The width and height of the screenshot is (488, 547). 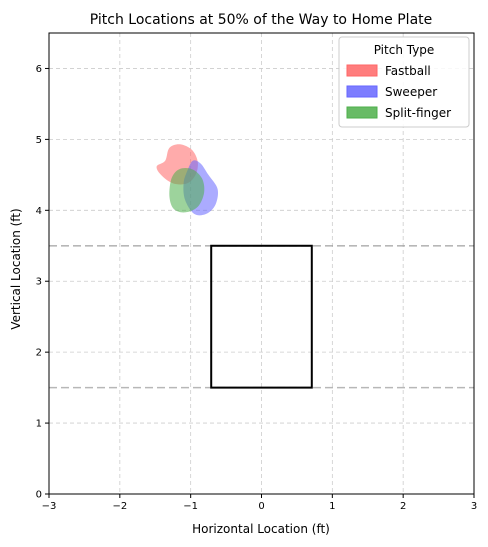 What do you see at coordinates (39, 69) in the screenshot?
I see `y-tick-label: 6` at bounding box center [39, 69].